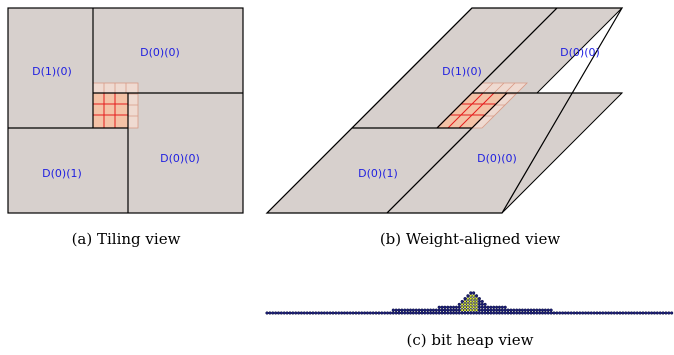 This screenshot has height=355, width=674. I want to click on label-a-d00-top: D(0)(0), so click(160, 52).